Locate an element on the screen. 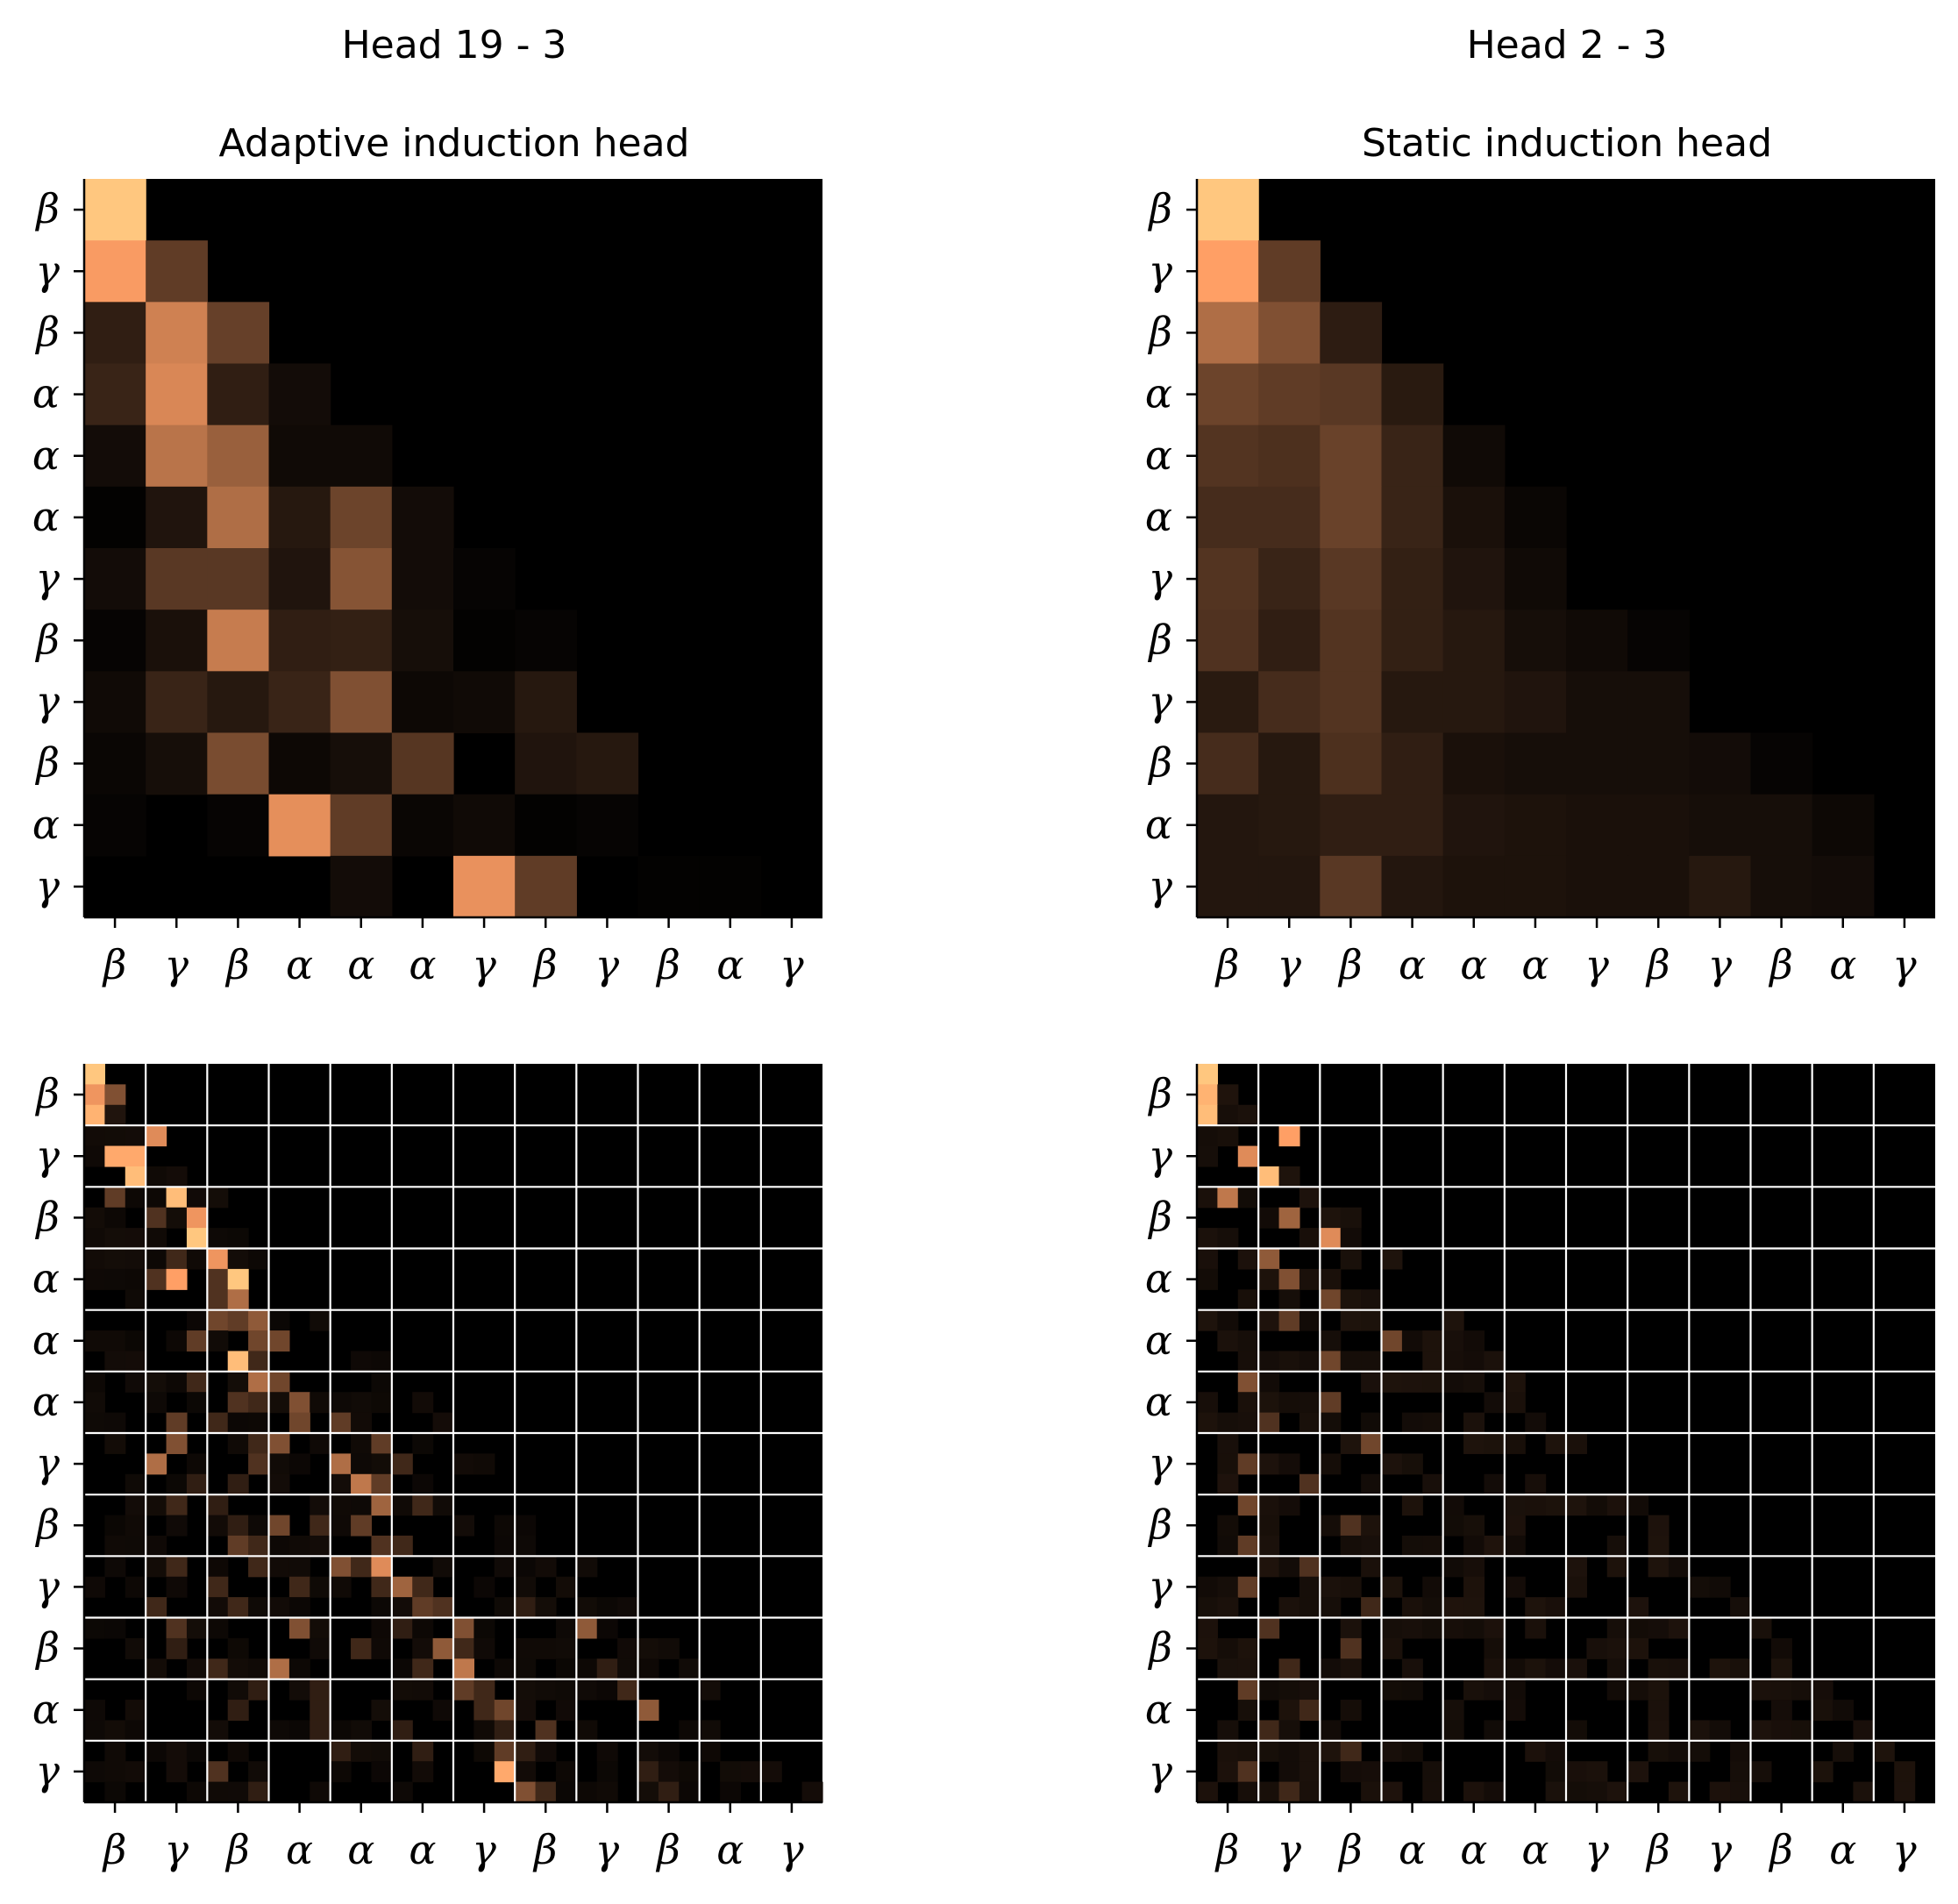 Image resolution: width=1958 pixels, height=1904 pixels. block-grid-lines is located at coordinates (453, 1433).